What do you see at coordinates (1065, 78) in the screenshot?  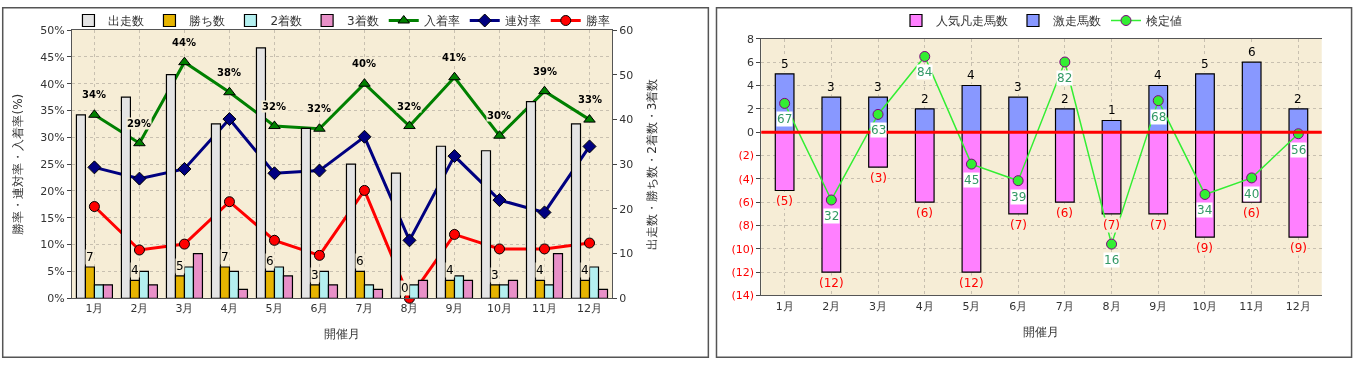 I see `data-label: 82` at bounding box center [1065, 78].